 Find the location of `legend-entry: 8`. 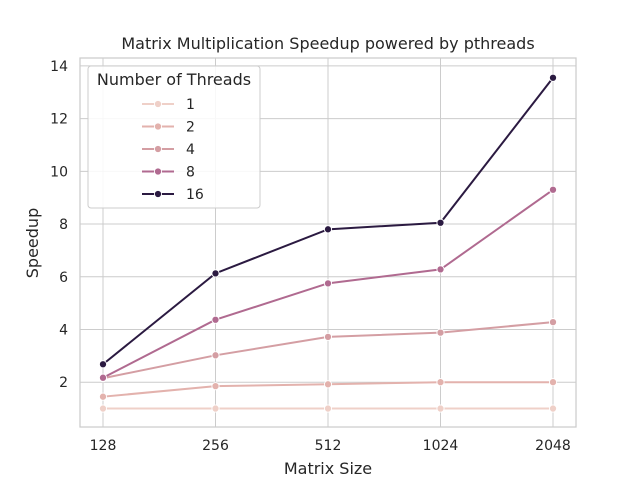

legend-entry: 8 is located at coordinates (168, 173).